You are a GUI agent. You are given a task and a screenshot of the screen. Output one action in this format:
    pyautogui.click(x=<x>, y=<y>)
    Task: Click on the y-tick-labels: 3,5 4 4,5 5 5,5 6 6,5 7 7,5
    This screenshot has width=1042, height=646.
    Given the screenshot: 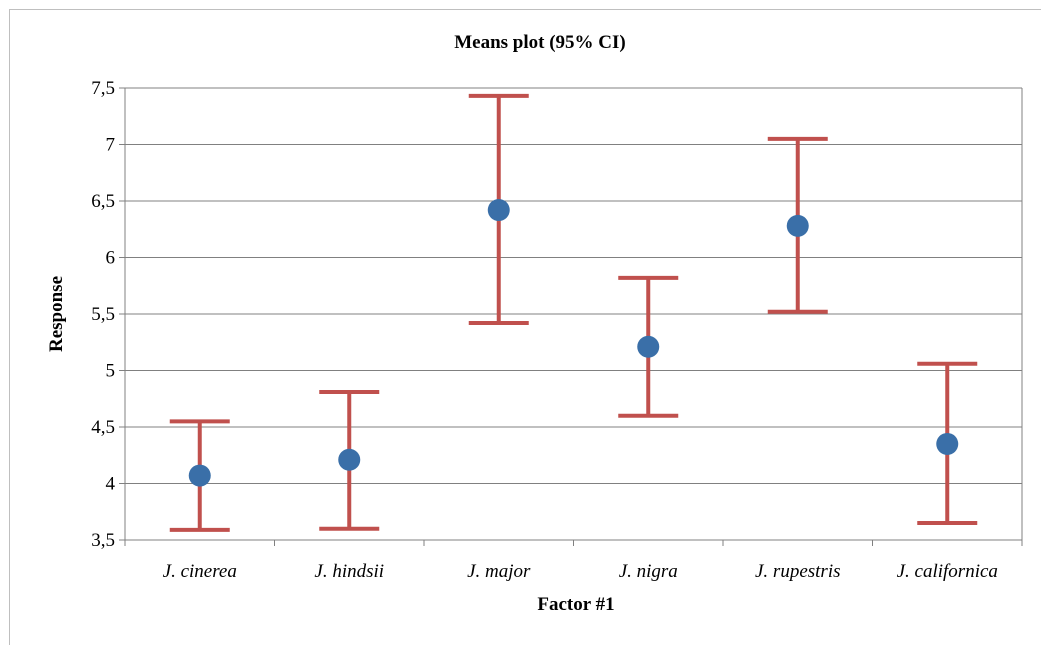 What is the action you would take?
    pyautogui.click(x=103, y=314)
    